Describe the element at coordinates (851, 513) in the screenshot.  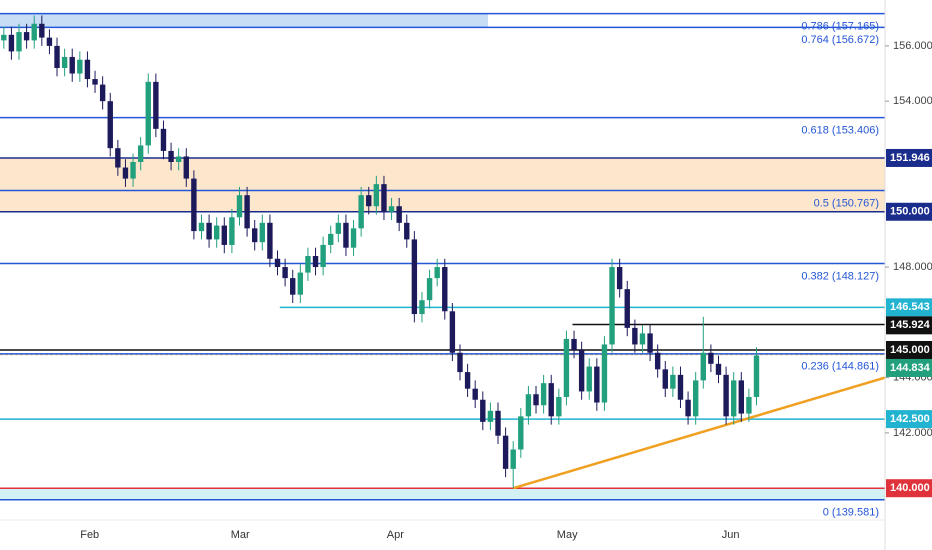
I see `fib-label: 0 (139.581)` at that location.